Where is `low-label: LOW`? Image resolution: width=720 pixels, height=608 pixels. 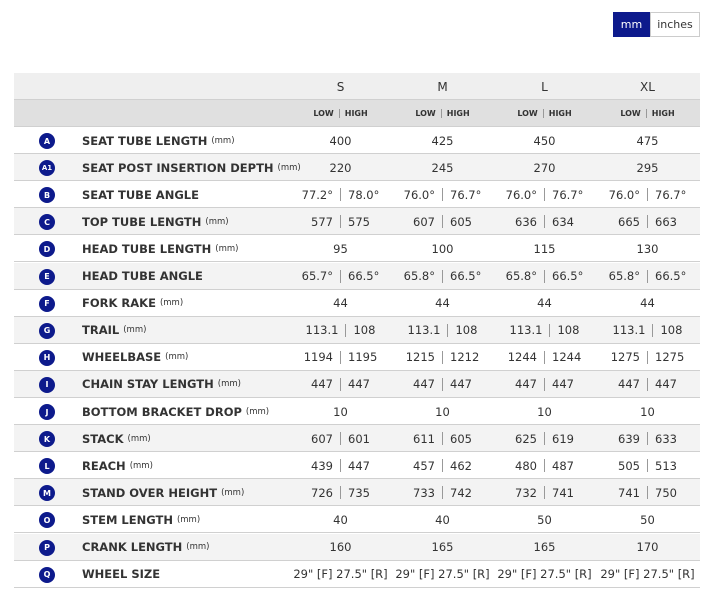
low-label: LOW is located at coordinates (323, 113).